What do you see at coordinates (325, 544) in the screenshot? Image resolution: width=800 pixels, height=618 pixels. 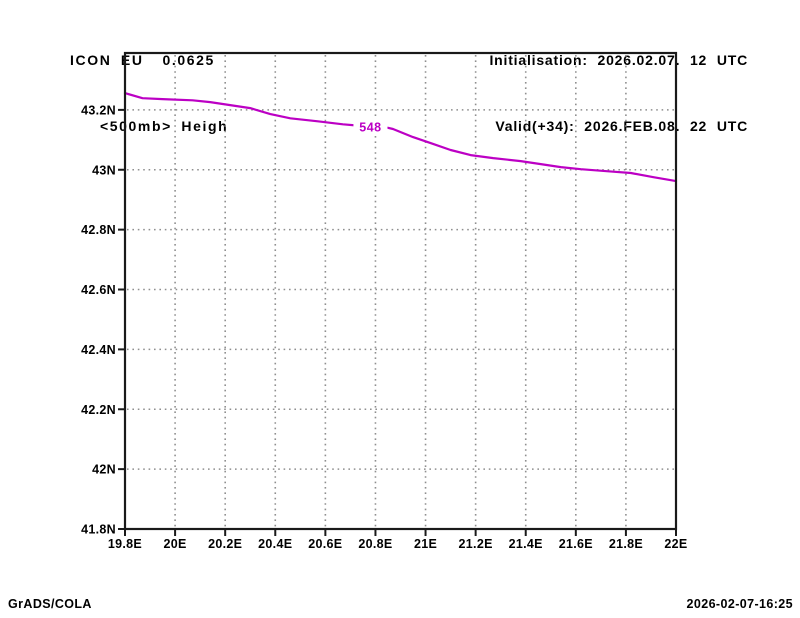 I see `x-tick-label: 20.6E` at bounding box center [325, 544].